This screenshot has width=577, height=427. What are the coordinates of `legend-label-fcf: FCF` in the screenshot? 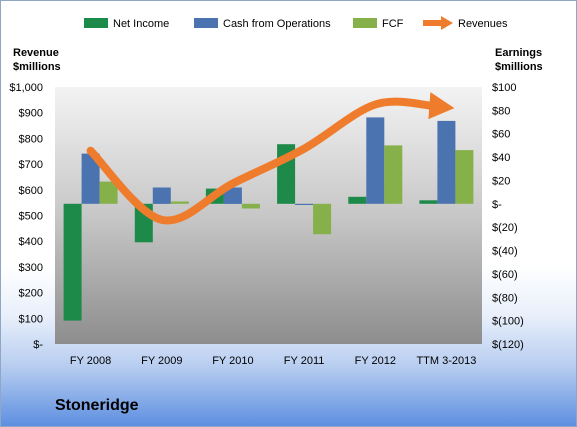 It's located at (393, 24).